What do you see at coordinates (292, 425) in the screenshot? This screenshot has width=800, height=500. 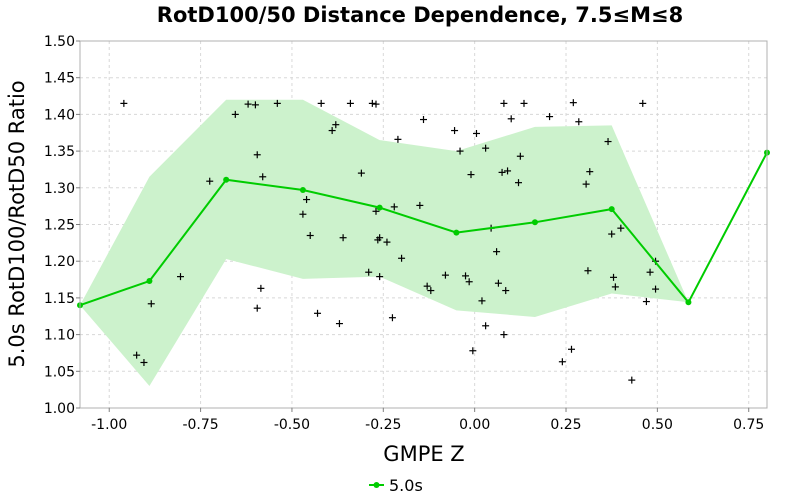 I see `x-tick-label: -0.50` at bounding box center [292, 425].